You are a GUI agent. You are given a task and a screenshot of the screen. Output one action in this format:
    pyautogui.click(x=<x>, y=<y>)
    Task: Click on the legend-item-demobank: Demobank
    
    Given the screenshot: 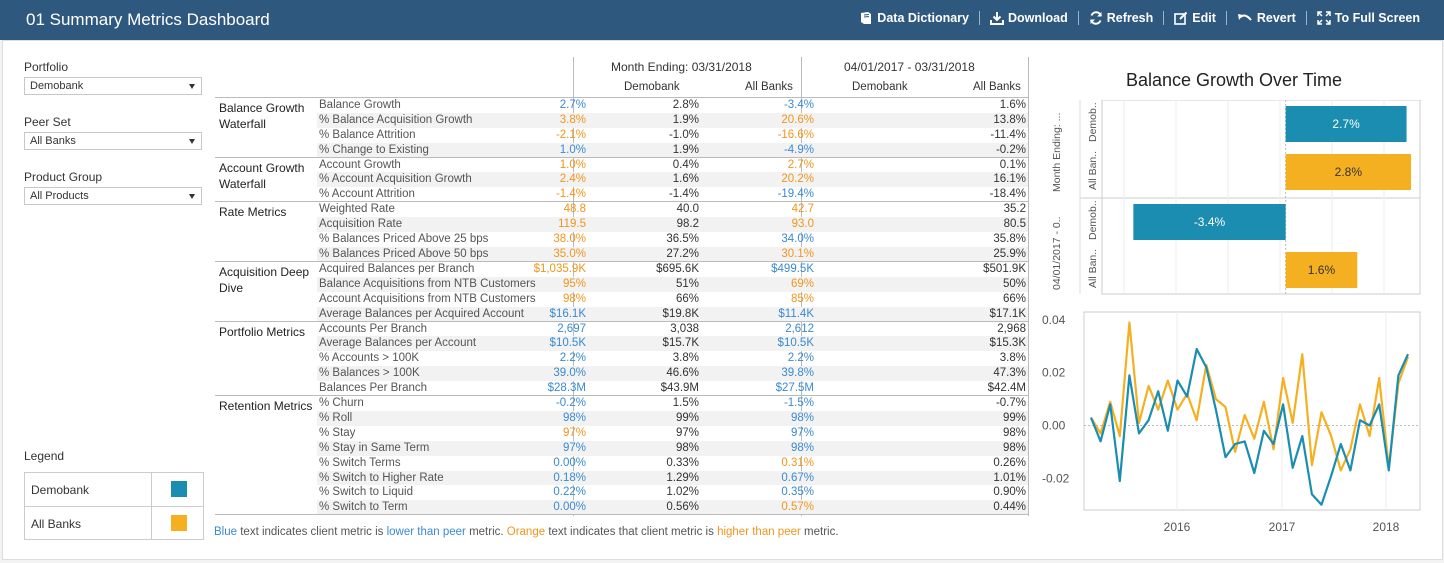 What is the action you would take?
    pyautogui.click(x=114, y=490)
    